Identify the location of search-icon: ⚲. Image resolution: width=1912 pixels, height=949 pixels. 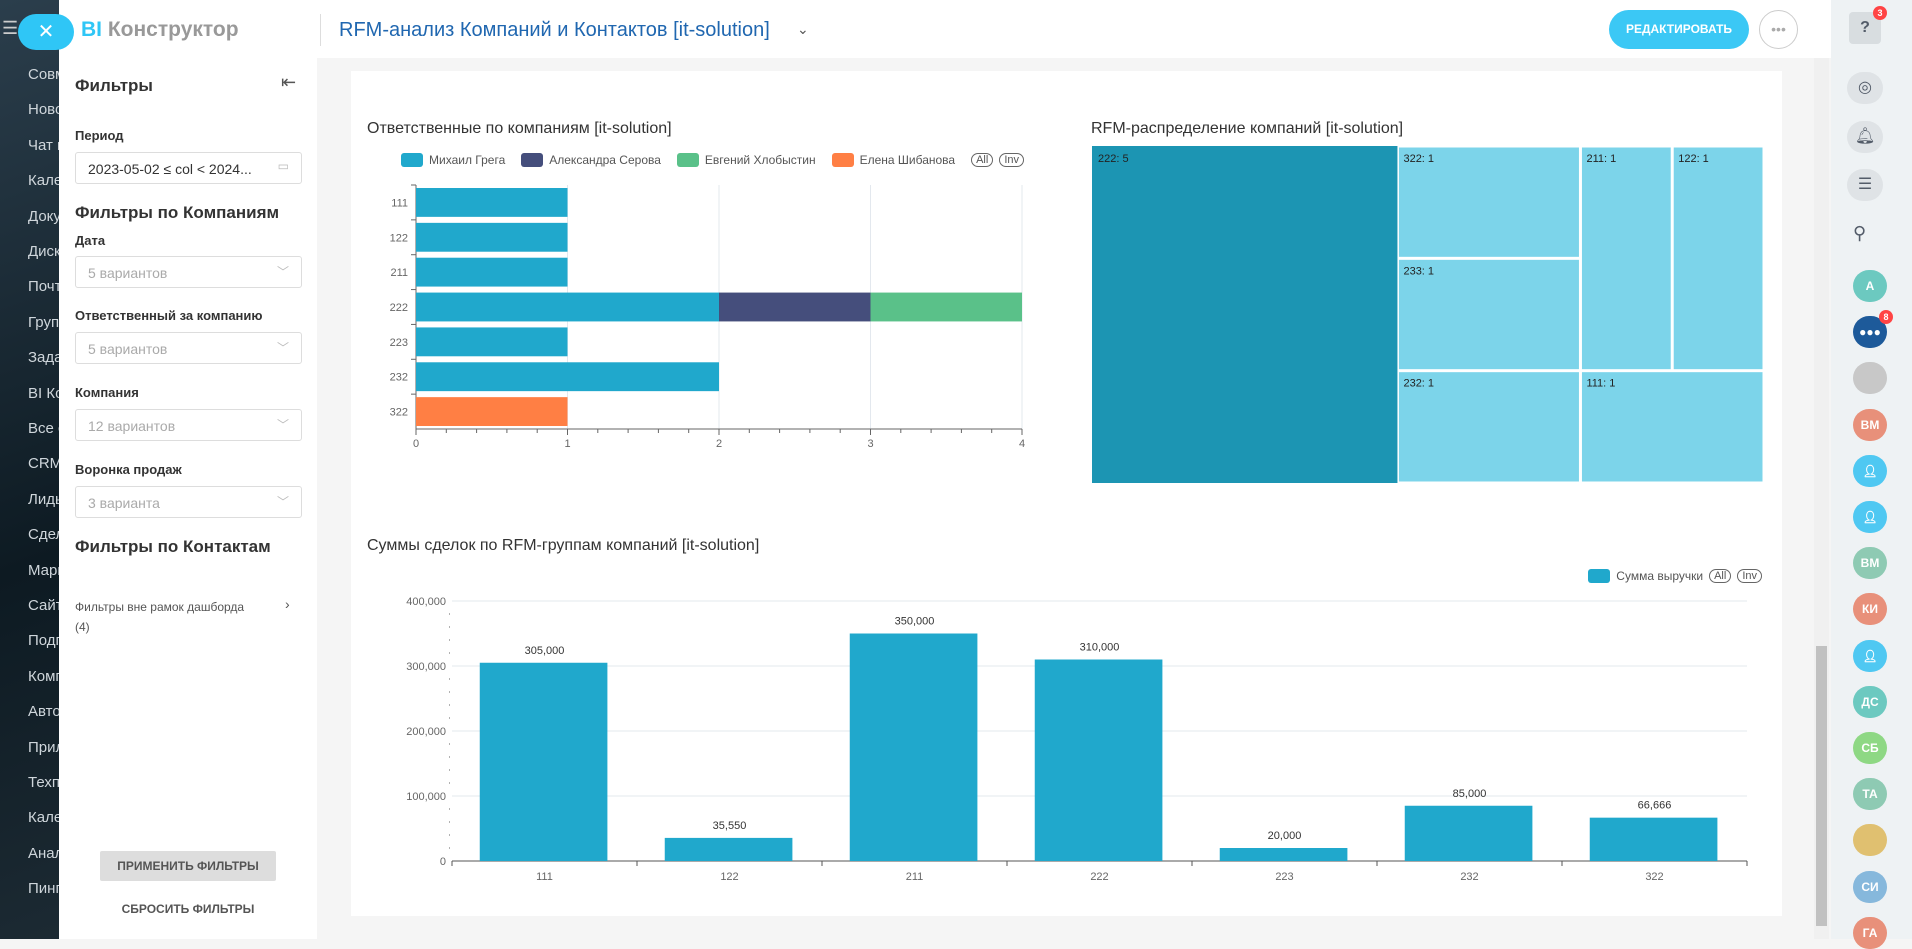
(1860, 233).